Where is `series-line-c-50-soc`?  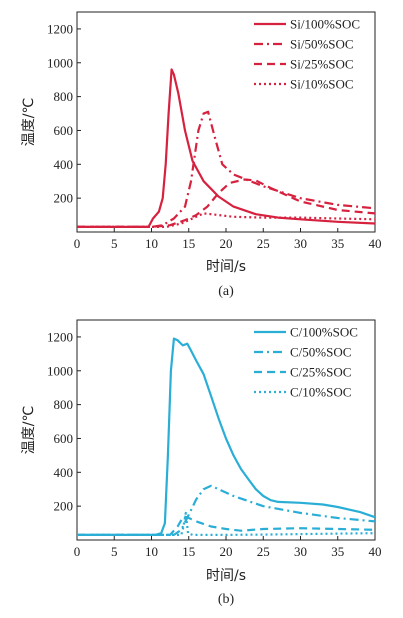
series-line-c-50-soc is located at coordinates (226, 510).